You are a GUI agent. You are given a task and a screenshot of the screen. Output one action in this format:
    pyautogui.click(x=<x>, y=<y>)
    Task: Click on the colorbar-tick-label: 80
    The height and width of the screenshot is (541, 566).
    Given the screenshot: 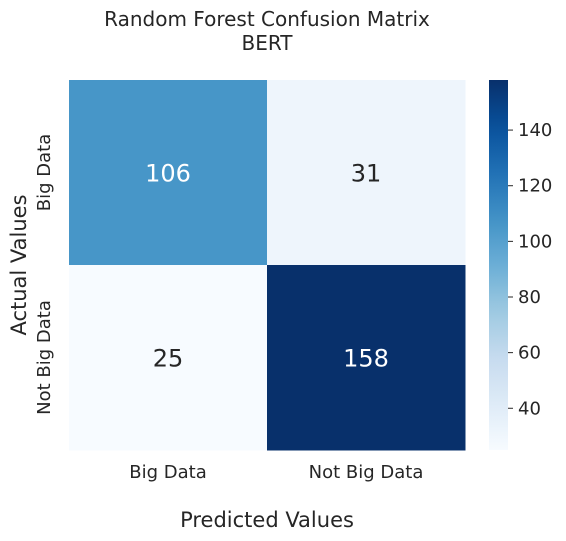 What is the action you would take?
    pyautogui.click(x=529, y=297)
    